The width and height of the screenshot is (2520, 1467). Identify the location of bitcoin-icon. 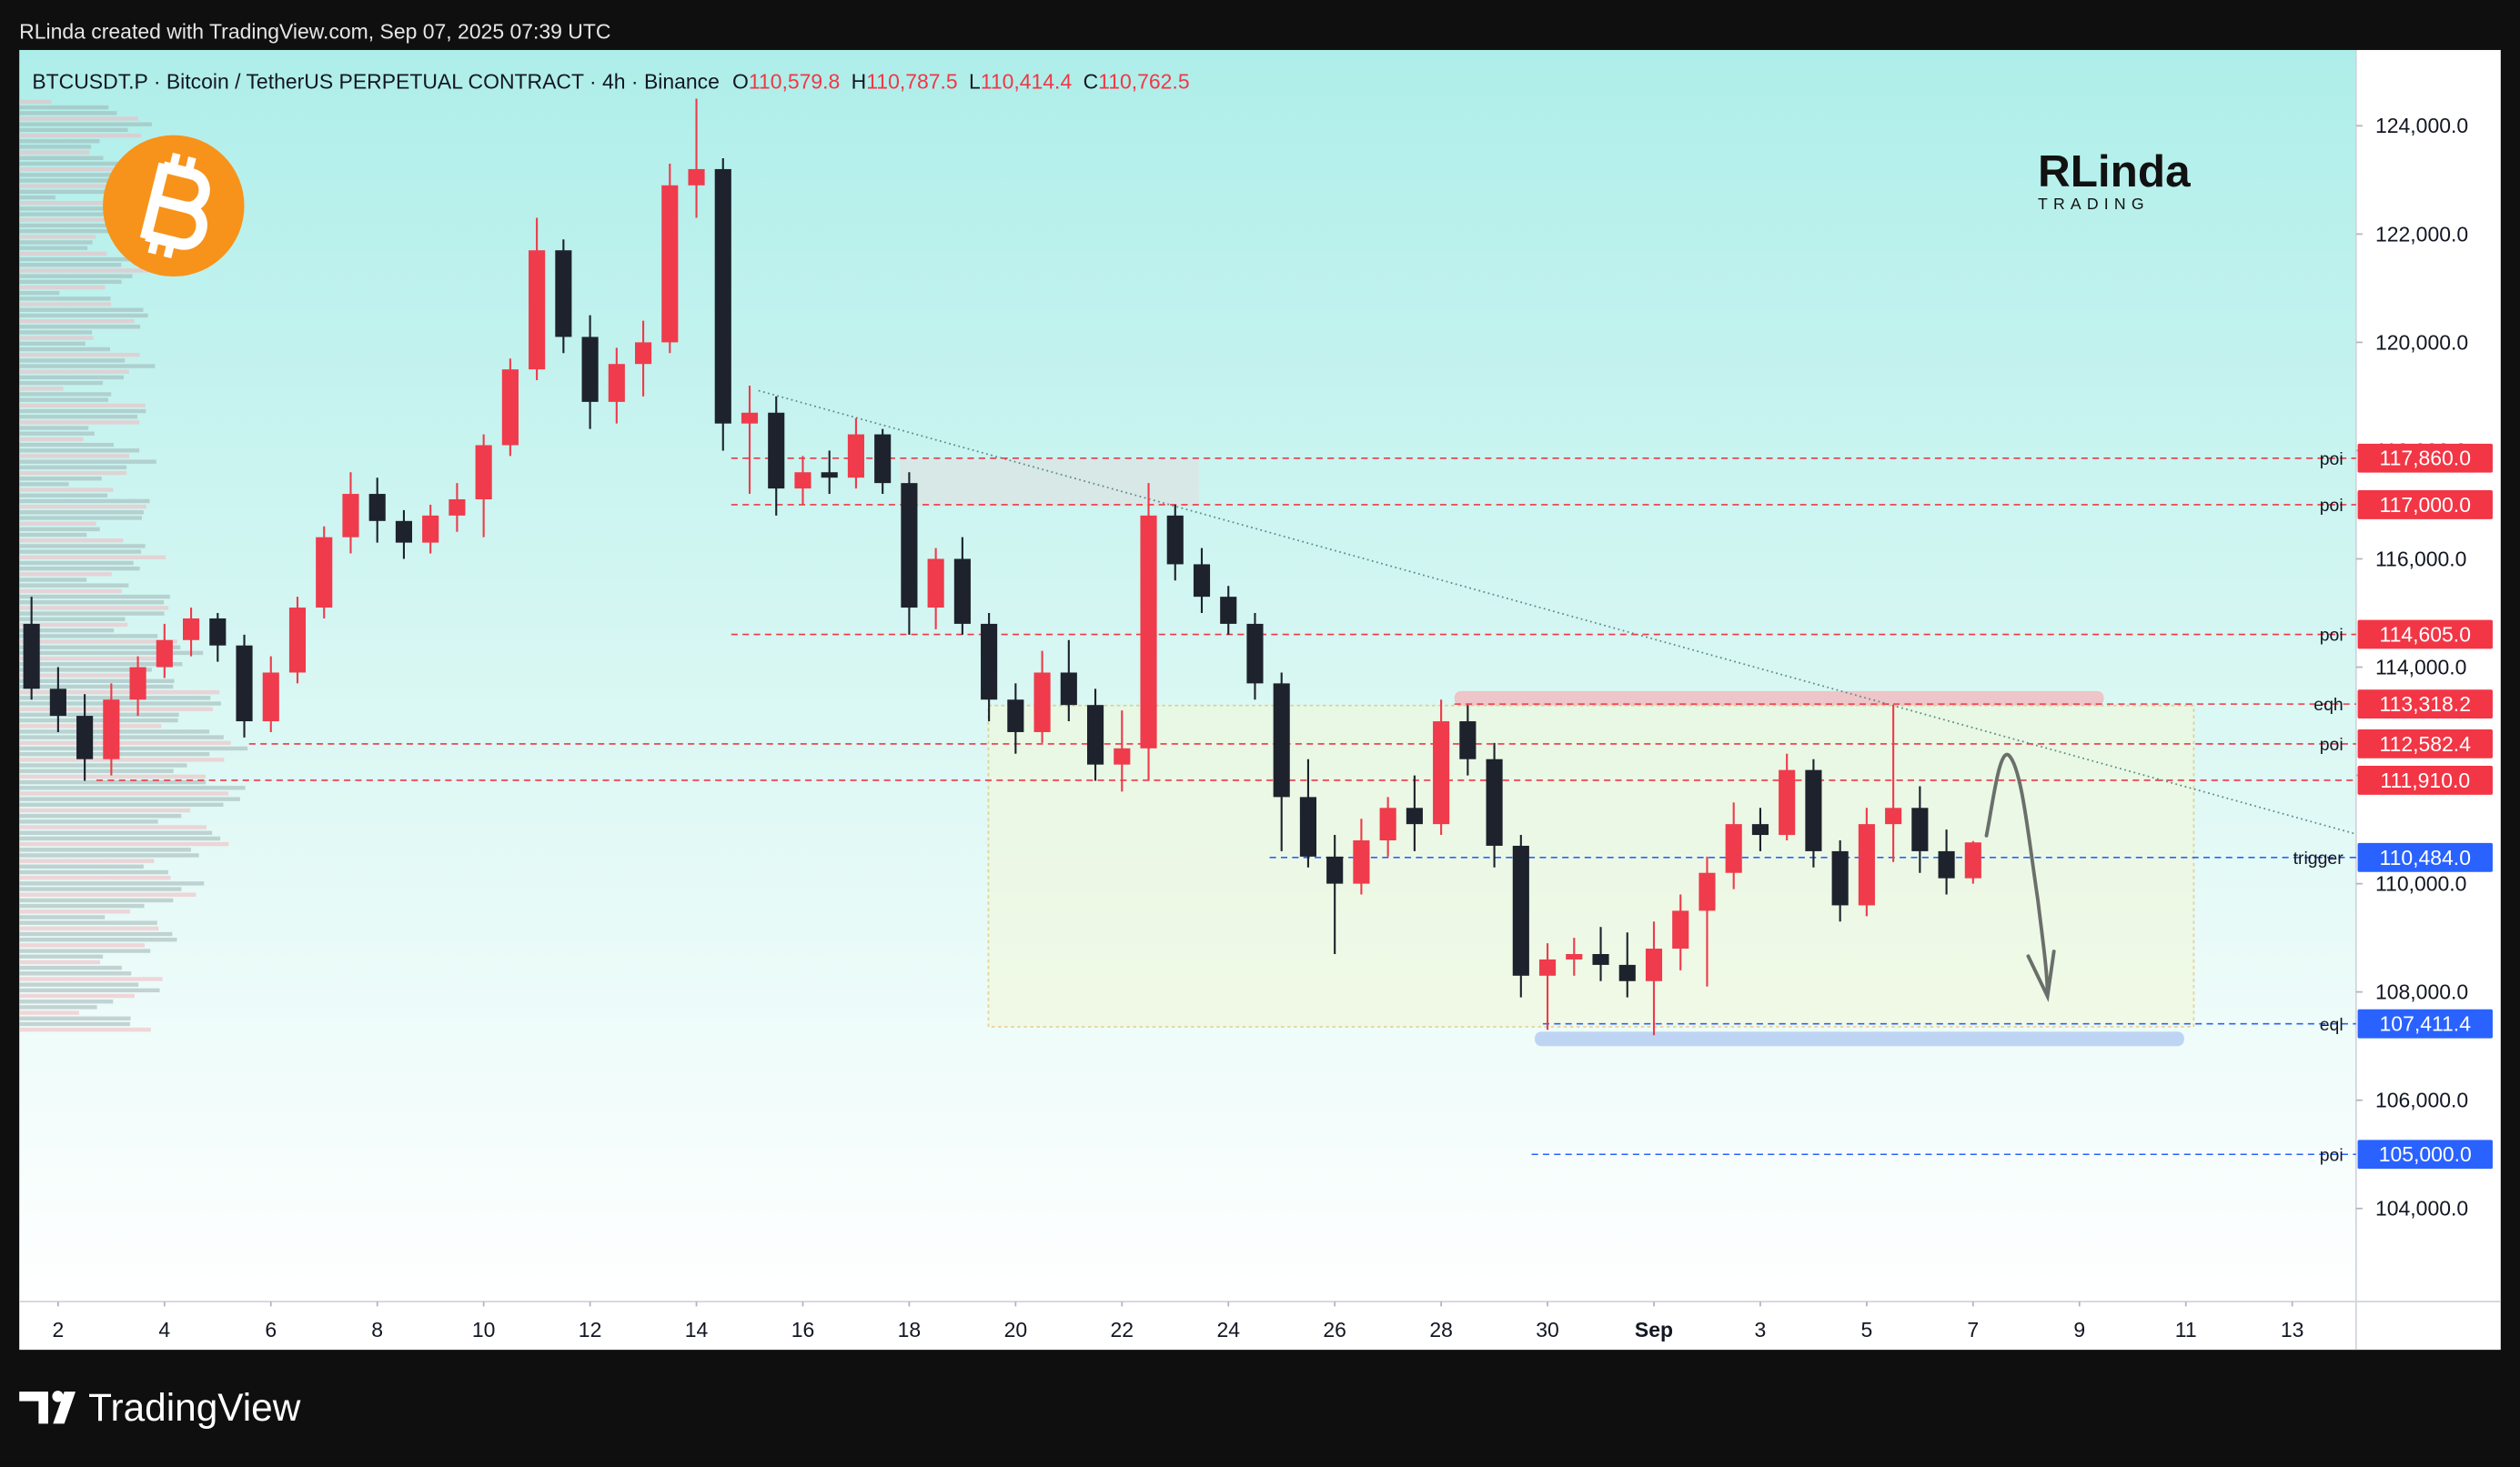
(174, 206).